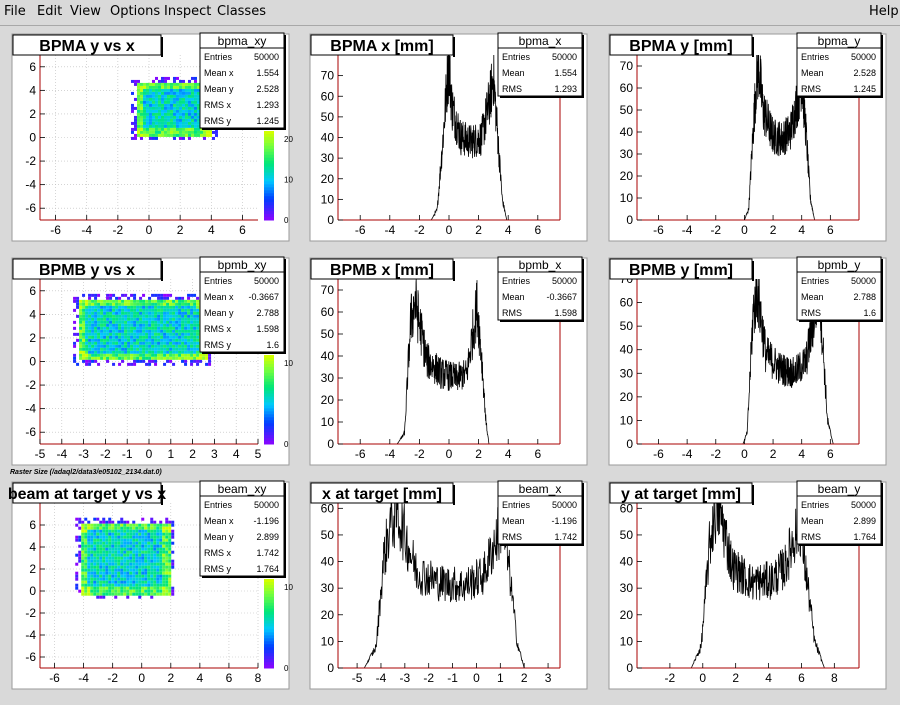  I want to click on menu-options: Options, so click(135, 11).